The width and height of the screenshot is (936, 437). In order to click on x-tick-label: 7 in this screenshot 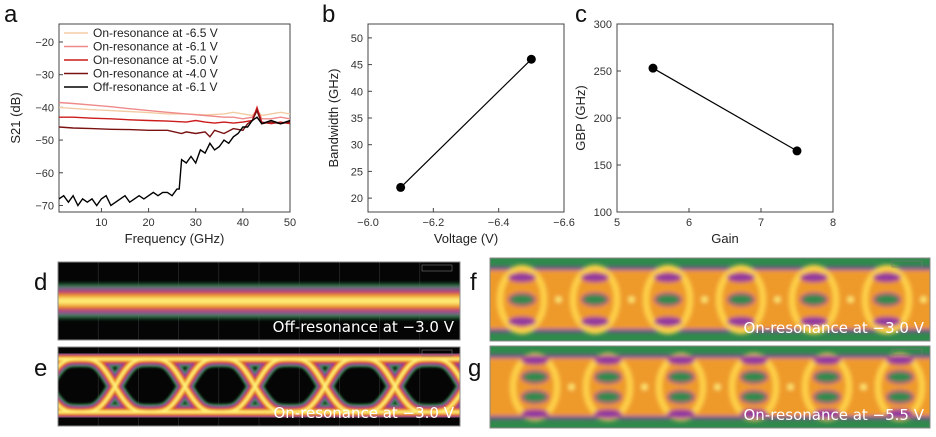, I will do `click(761, 223)`.